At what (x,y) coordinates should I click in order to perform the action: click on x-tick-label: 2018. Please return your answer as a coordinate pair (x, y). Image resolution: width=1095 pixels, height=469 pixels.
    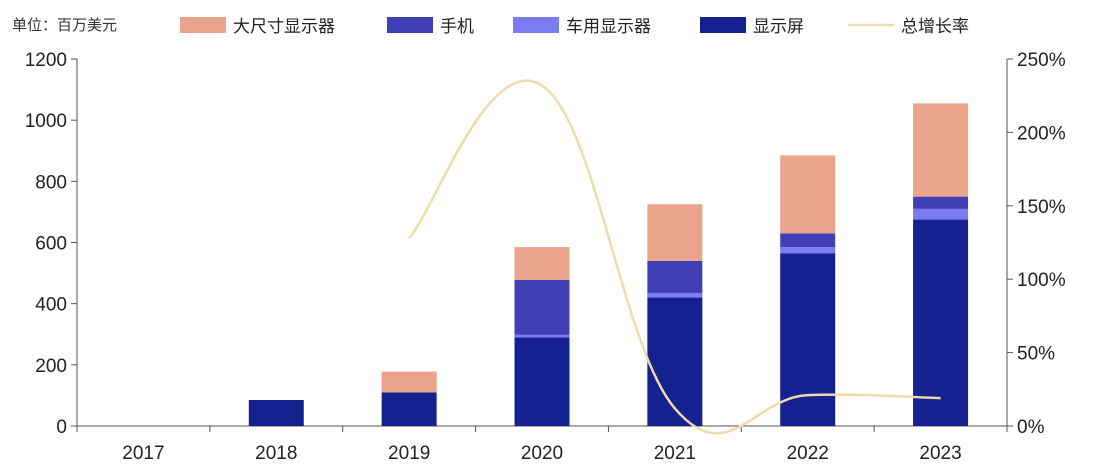
    Looking at the image, I should click on (276, 453).